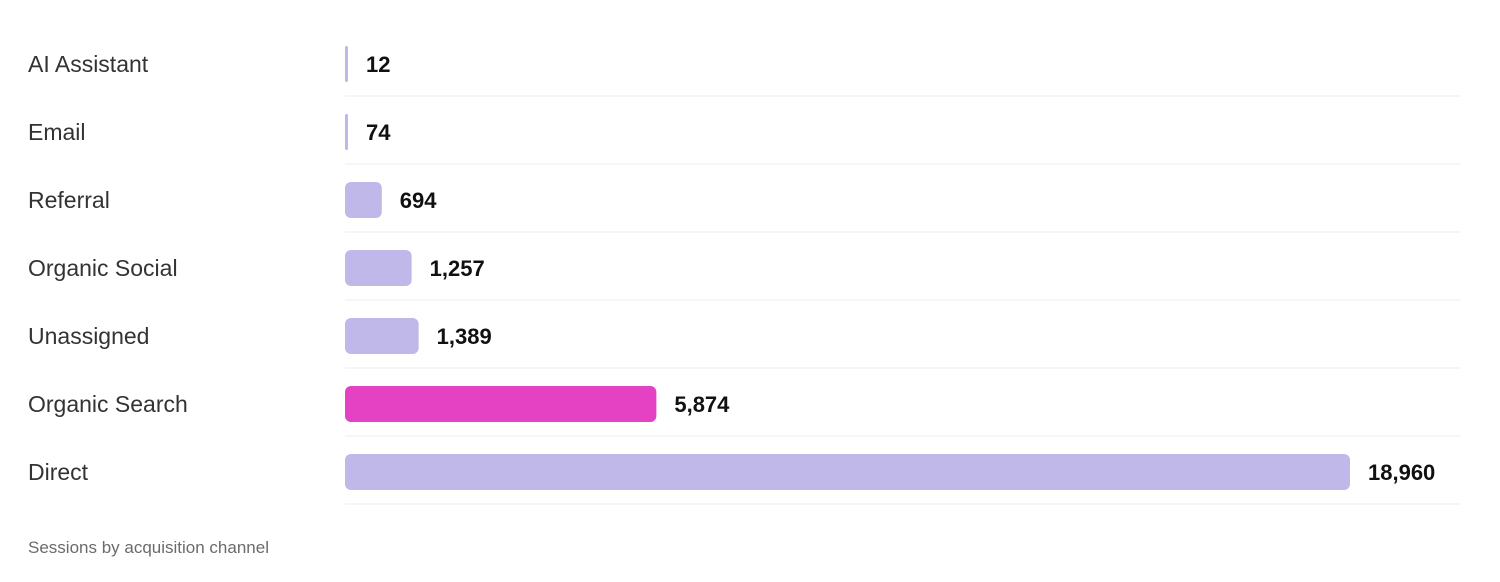 The width and height of the screenshot is (1500, 582). I want to click on category-label-organic-search: Organic Search, so click(108, 404).